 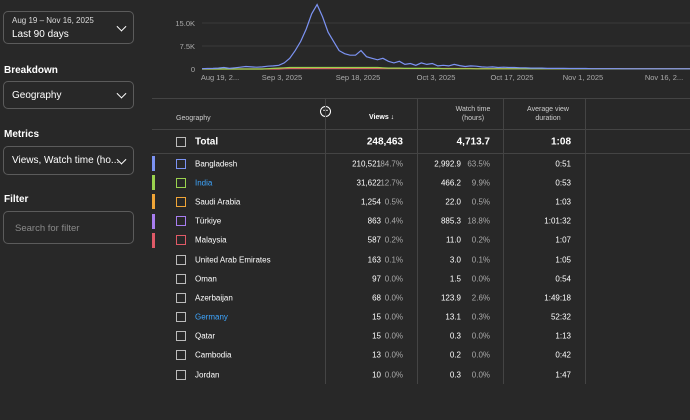 I want to click on row-country: Jordan, so click(x=207, y=375).